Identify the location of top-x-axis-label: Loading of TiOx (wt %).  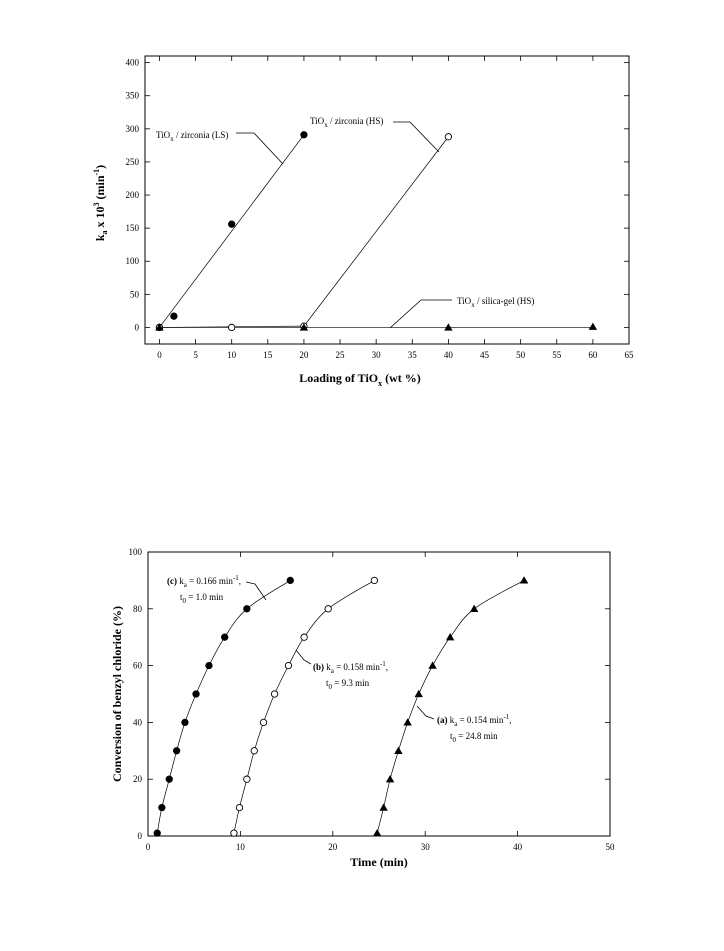
(360, 379).